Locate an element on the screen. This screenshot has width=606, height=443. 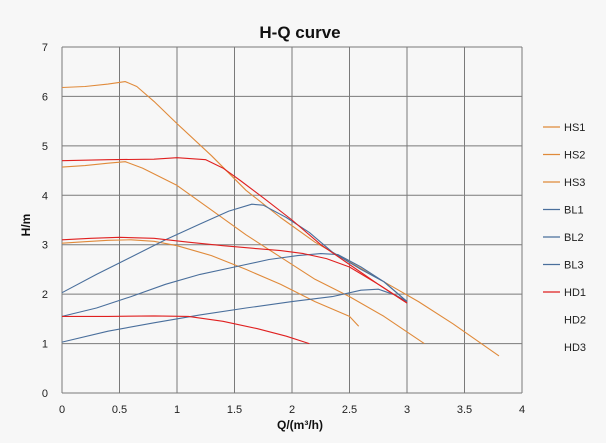
legend: HS1 HS2 HS3 BL1 BL2 BL3 HD1 HD2 HD3 is located at coordinates (564, 238).